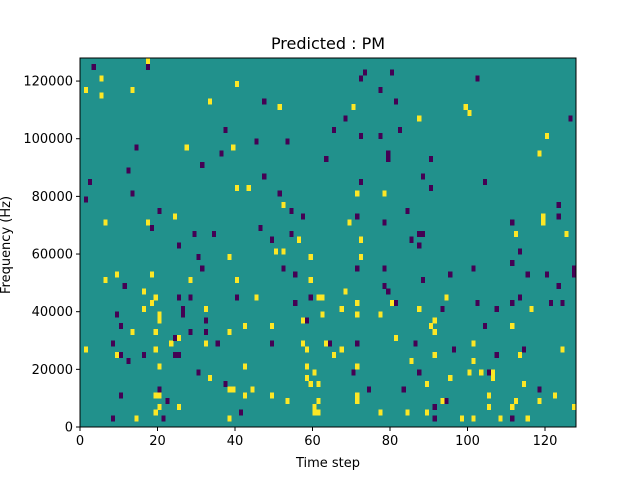 The height and width of the screenshot is (480, 640). Describe the element at coordinates (52, 197) in the screenshot. I see `y-tick-label: 80000` at that location.